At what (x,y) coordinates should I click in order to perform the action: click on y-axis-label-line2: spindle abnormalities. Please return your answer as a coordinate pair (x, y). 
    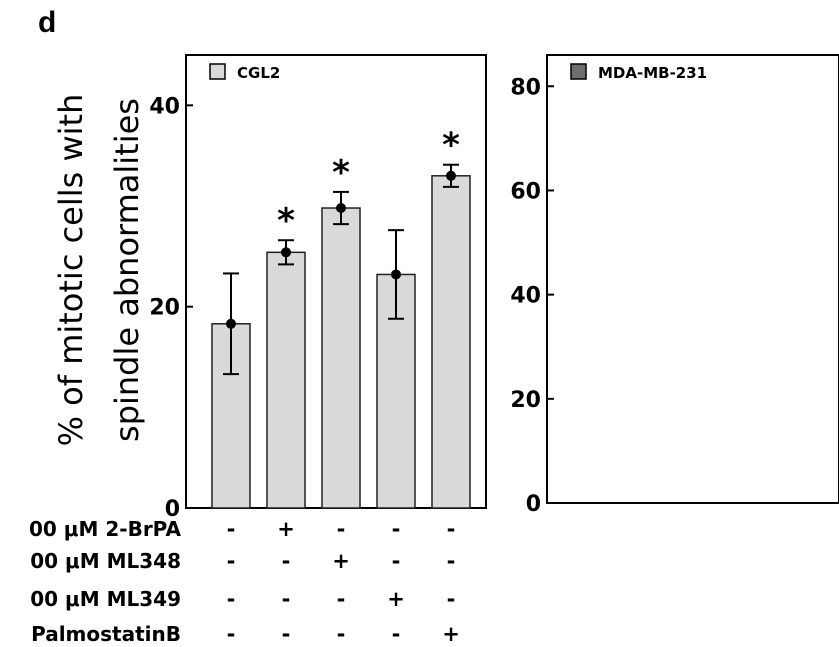
    Looking at the image, I should click on (127, 270).